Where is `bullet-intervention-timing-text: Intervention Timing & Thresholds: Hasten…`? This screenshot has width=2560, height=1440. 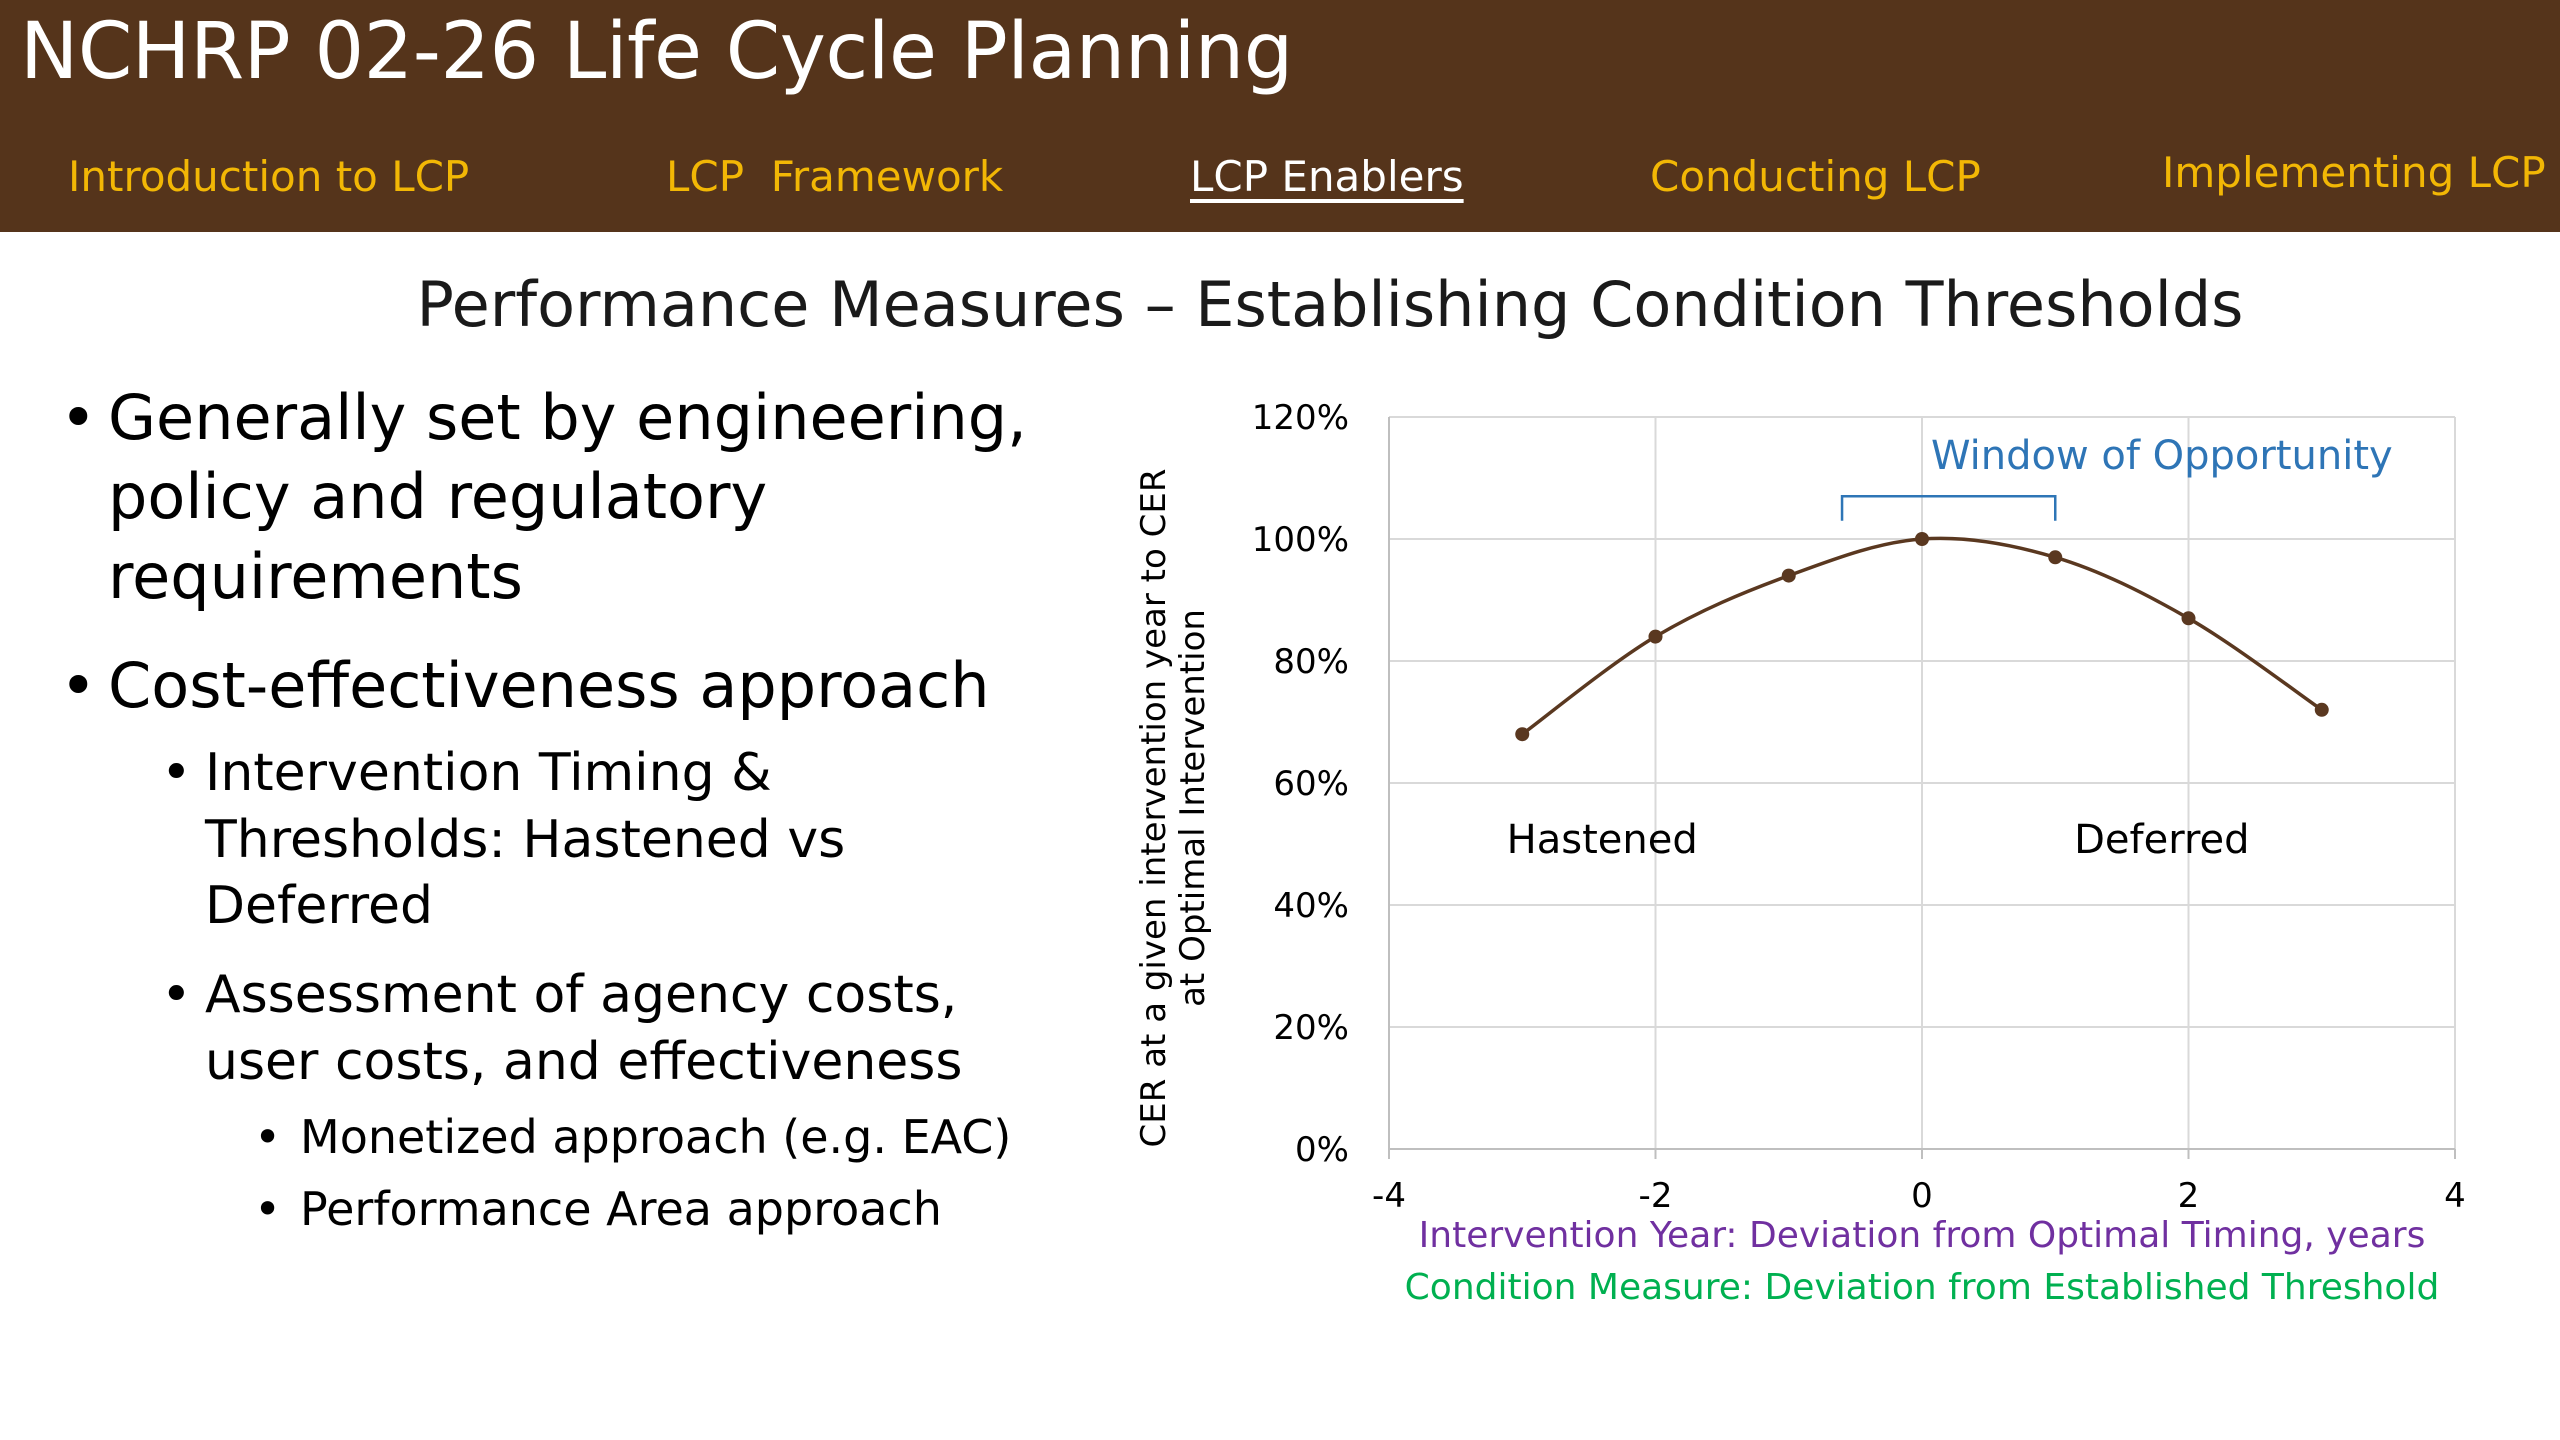 bullet-intervention-timing-text: Intervention Timing & Thresholds: Hasten… is located at coordinates (525, 840).